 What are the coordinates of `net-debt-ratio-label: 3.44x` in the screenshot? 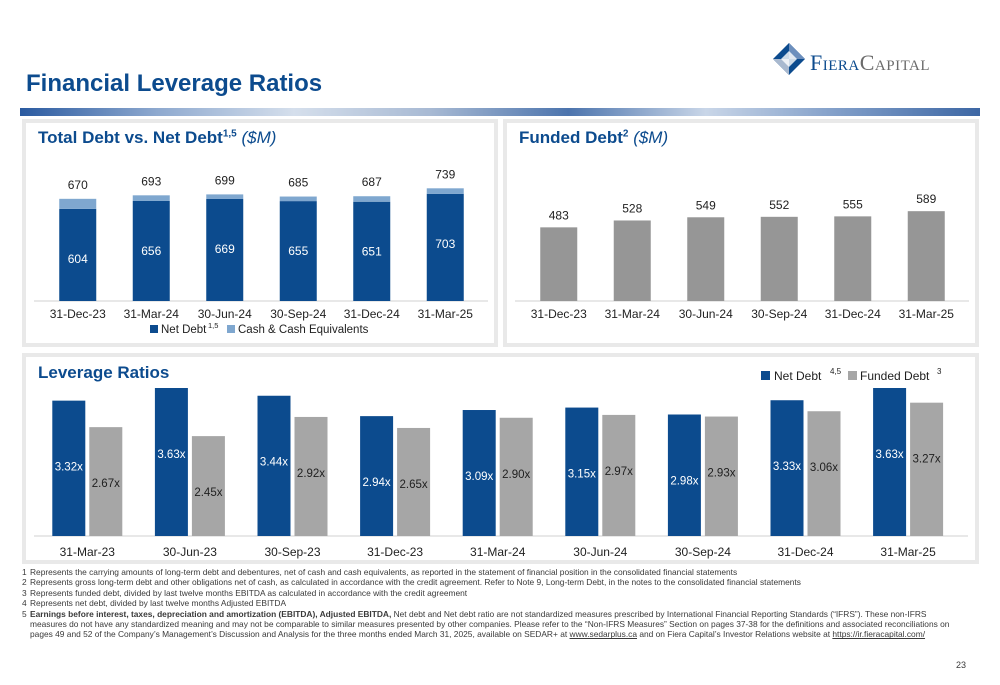 It's located at (274, 463).